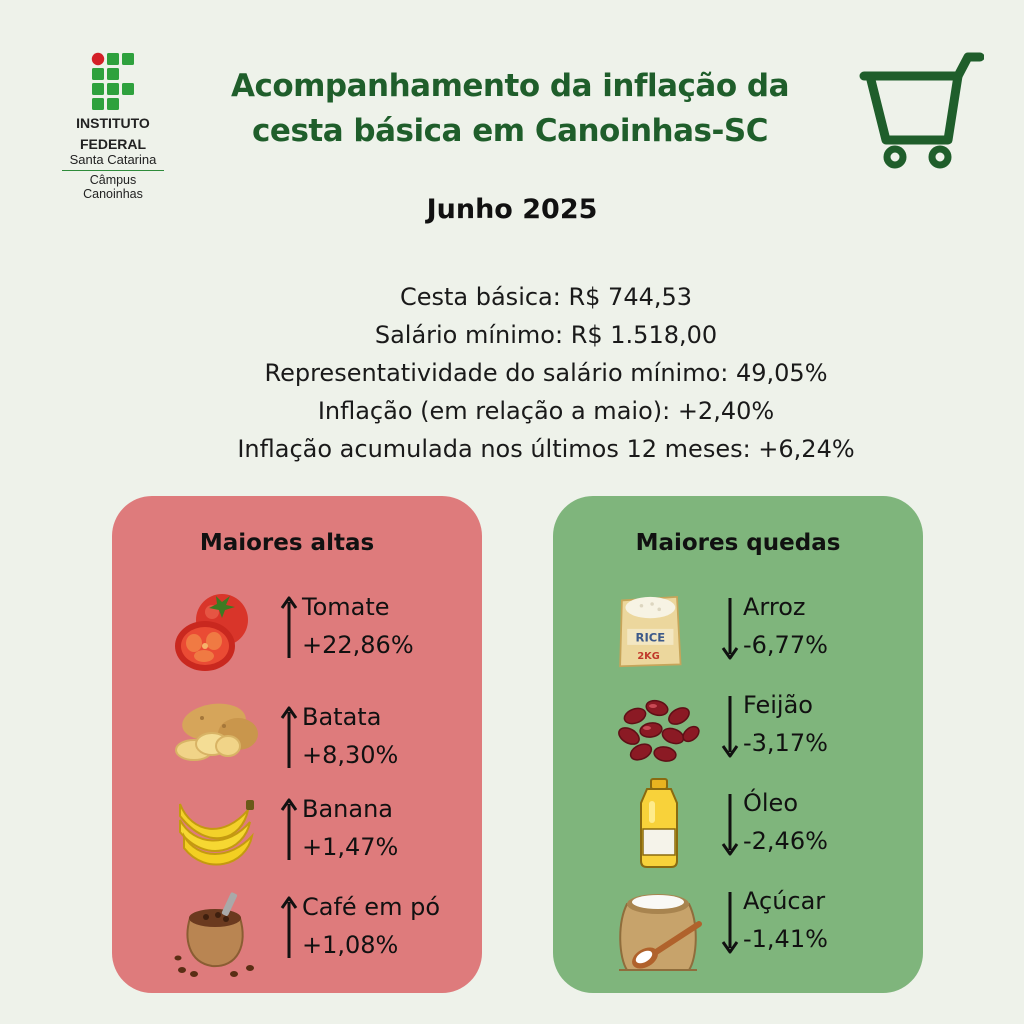 The width and height of the screenshot is (1024, 1024). I want to click on rice-bag-icon: RICE 2KG, so click(650, 631).